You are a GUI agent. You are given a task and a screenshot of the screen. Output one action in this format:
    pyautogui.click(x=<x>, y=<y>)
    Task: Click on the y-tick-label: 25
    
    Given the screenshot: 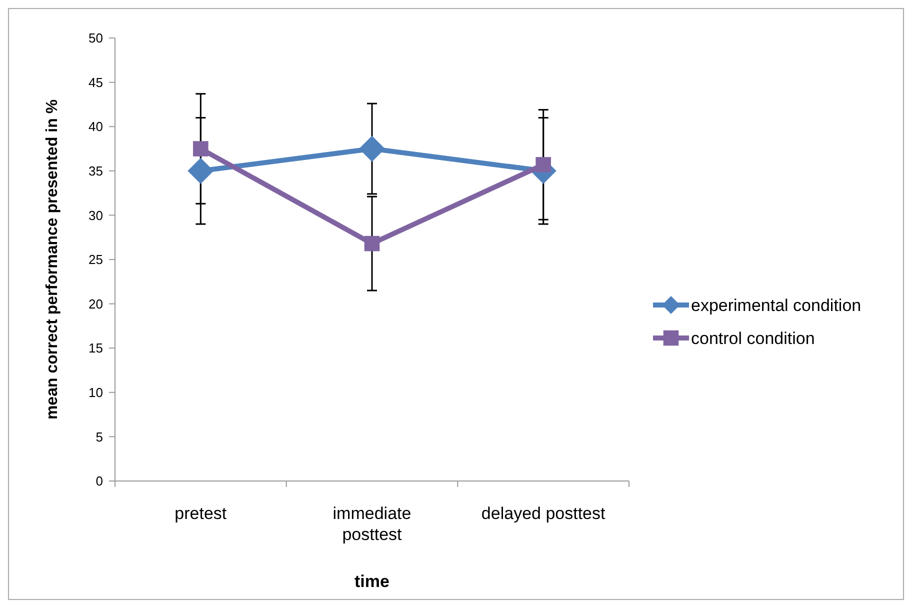 What is the action you would take?
    pyautogui.click(x=95, y=260)
    